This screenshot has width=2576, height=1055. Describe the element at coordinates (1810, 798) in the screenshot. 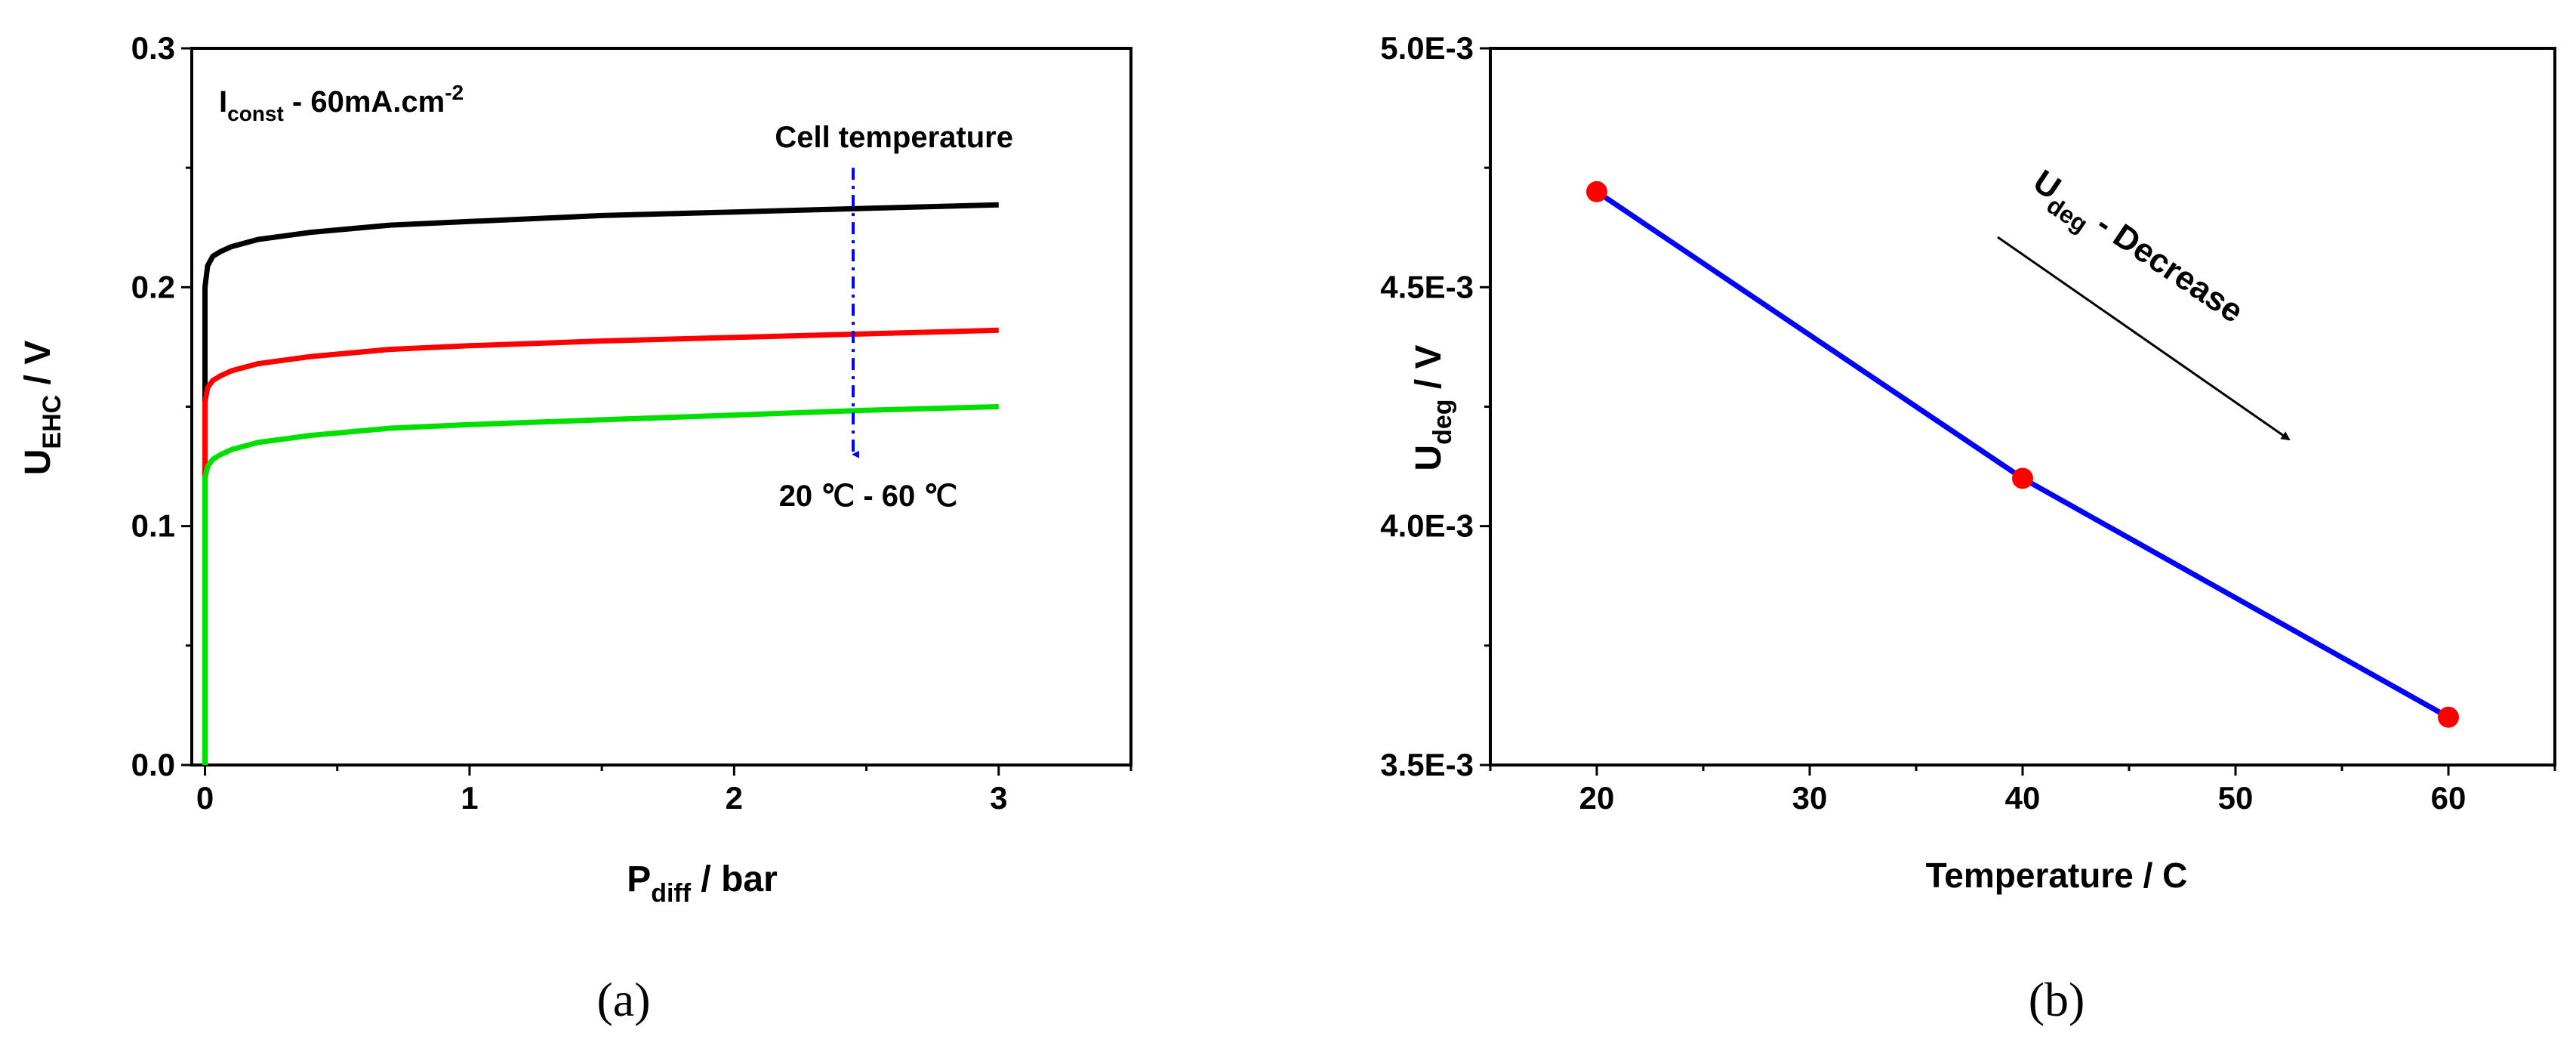

I see `x-tick-label-1-1: 30` at that location.